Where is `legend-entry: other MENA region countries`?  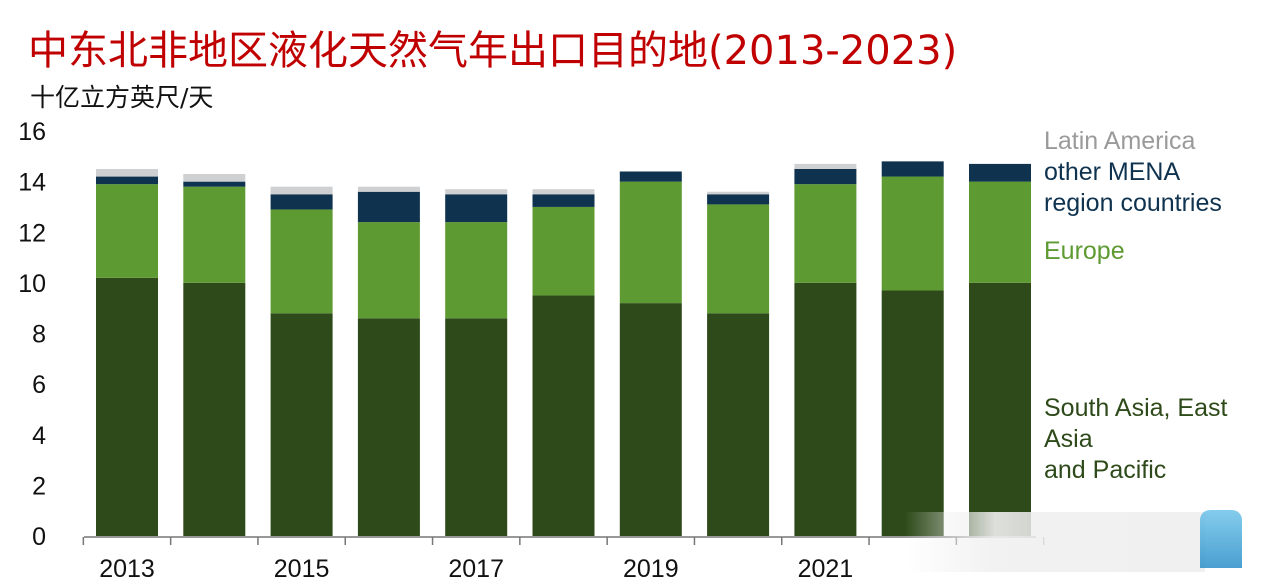 legend-entry: other MENA region countries is located at coordinates (1133, 187).